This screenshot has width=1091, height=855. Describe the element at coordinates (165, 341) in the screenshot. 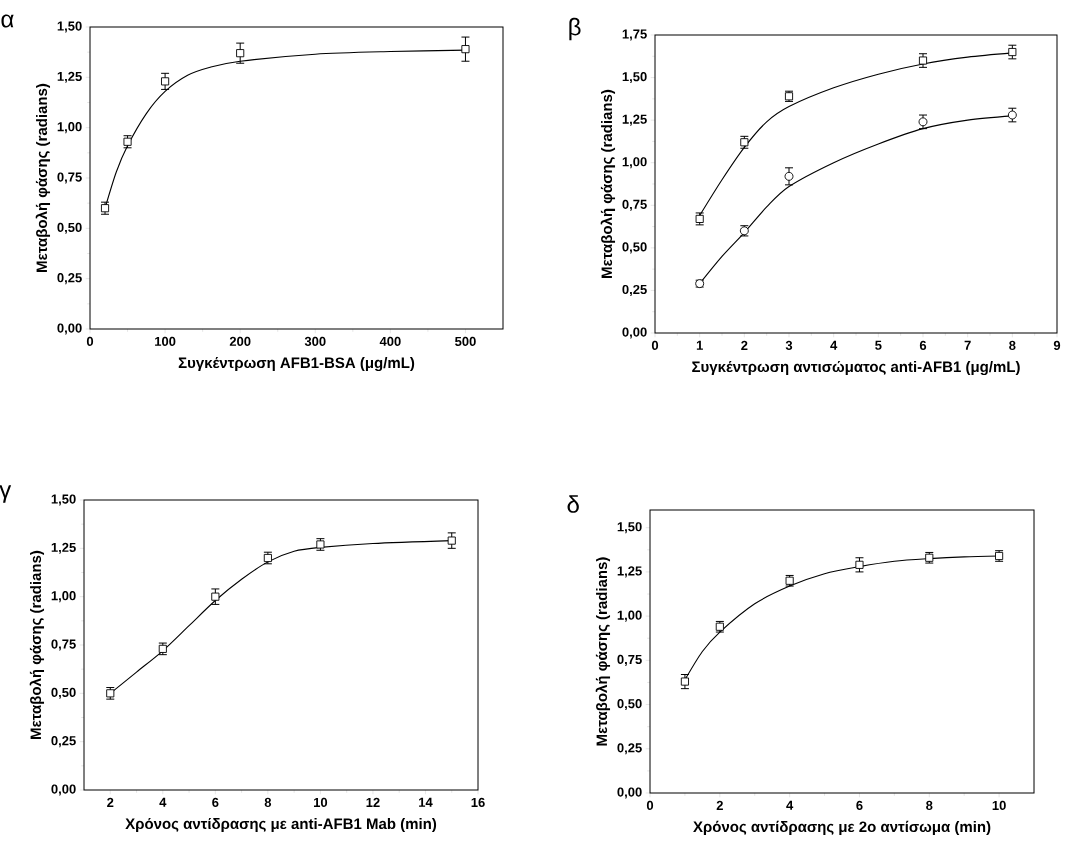

I see `x-tick-label: 100` at that location.